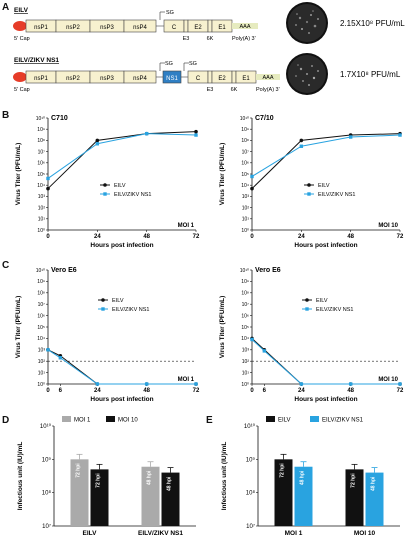  What do you see at coordinates (169, 64) in the screenshot?
I see `sg-label: SG` at bounding box center [169, 64].